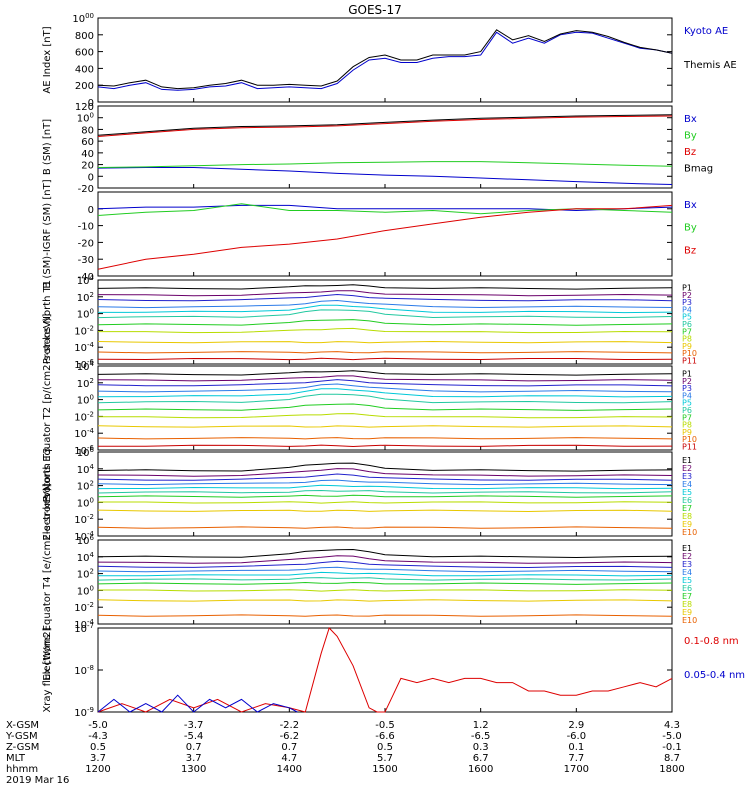  What do you see at coordinates (576, 725) in the screenshot?
I see `ephemeris-value: 2.9` at bounding box center [576, 725].